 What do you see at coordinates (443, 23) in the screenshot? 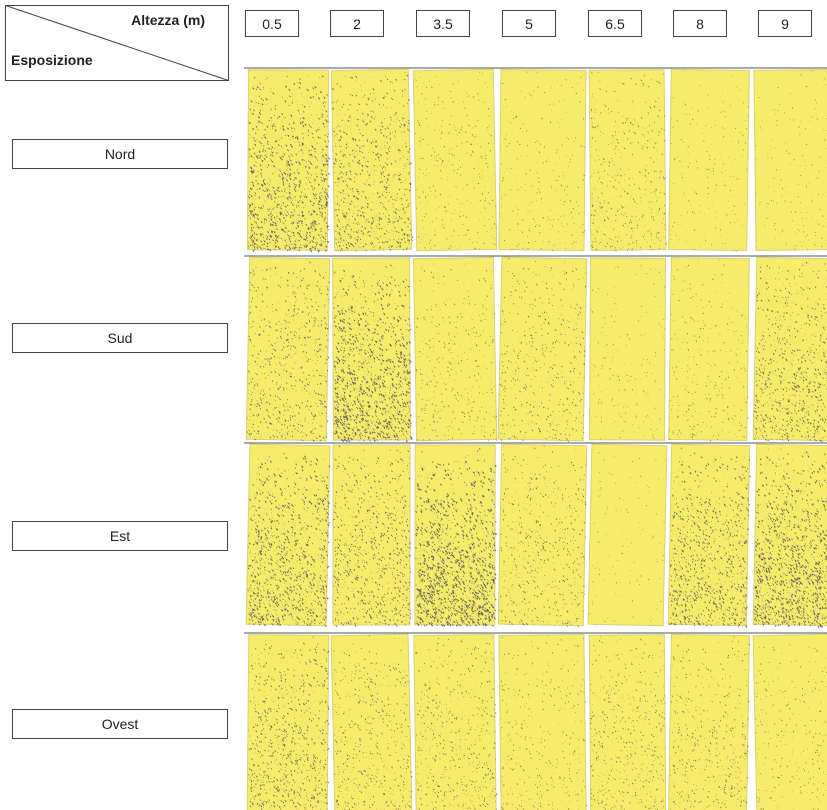
I see `height-header: 3.5` at bounding box center [443, 23].